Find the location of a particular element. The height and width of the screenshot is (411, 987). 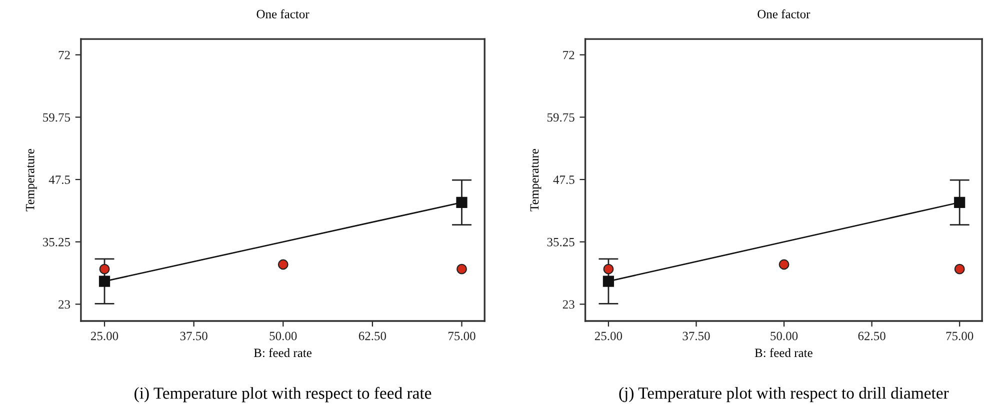

text: (i) Temperature plot with respect to feed rate is located at coordinates (283, 394).